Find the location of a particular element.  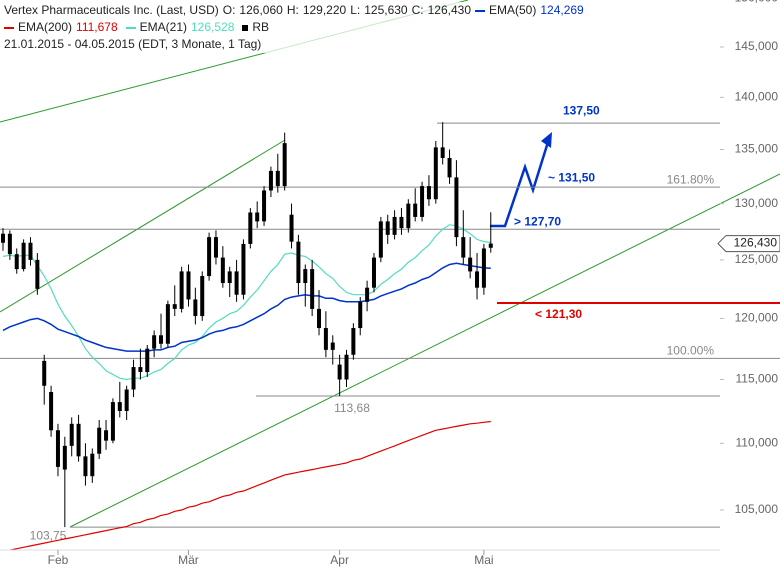

ohlc-value: 126,060 is located at coordinates (261, 10).